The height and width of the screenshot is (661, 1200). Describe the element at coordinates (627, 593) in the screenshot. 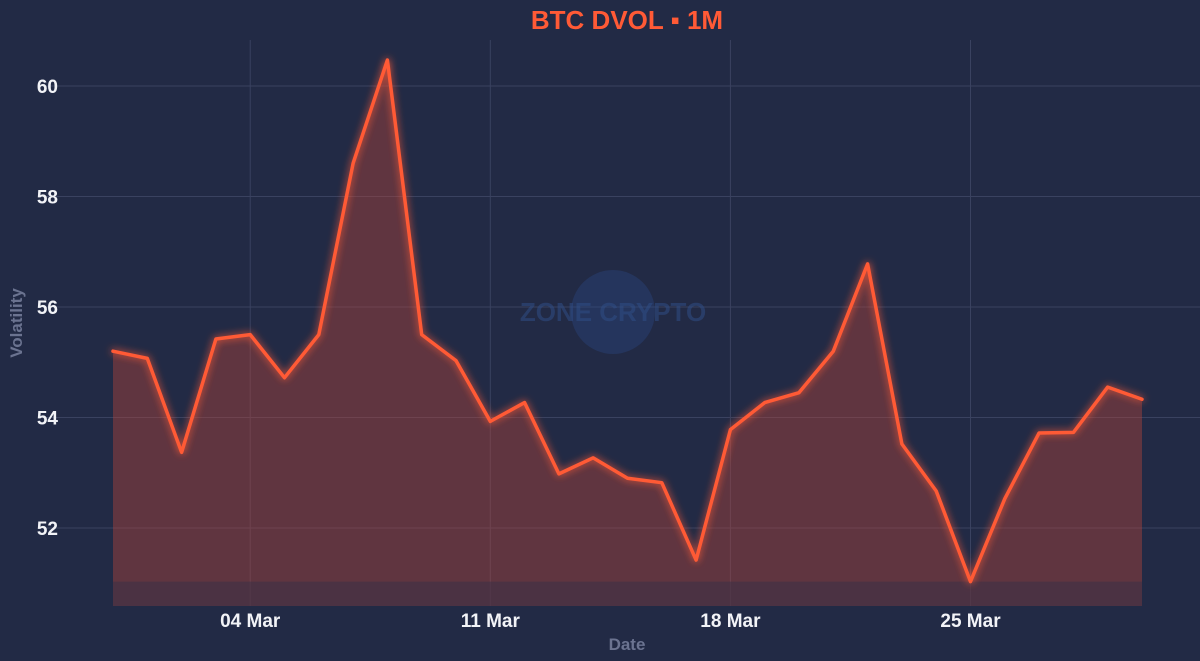

I see `area-base-band` at that location.